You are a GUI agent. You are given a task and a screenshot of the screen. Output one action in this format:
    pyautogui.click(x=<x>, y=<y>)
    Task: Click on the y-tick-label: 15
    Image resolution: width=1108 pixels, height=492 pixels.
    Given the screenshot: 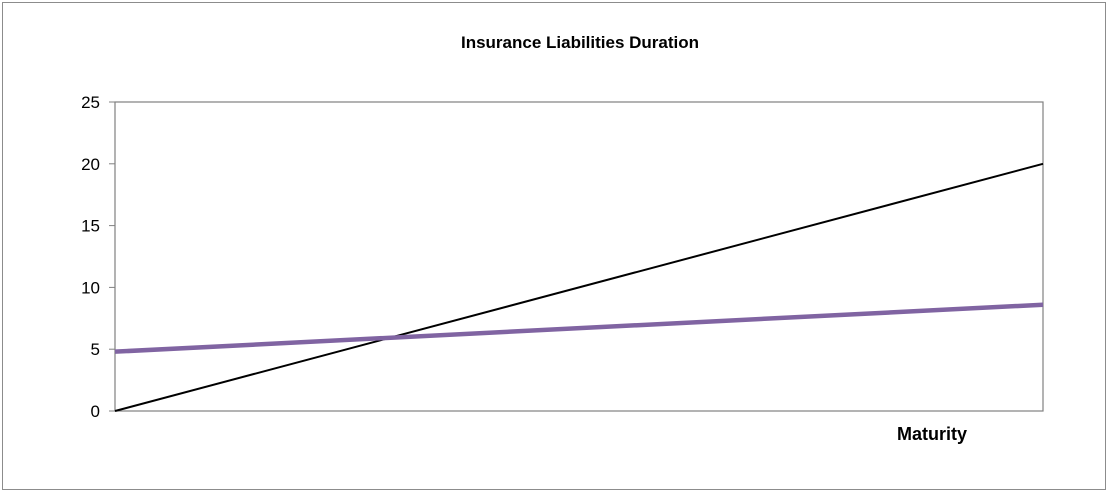 What is the action you would take?
    pyautogui.click(x=90, y=226)
    